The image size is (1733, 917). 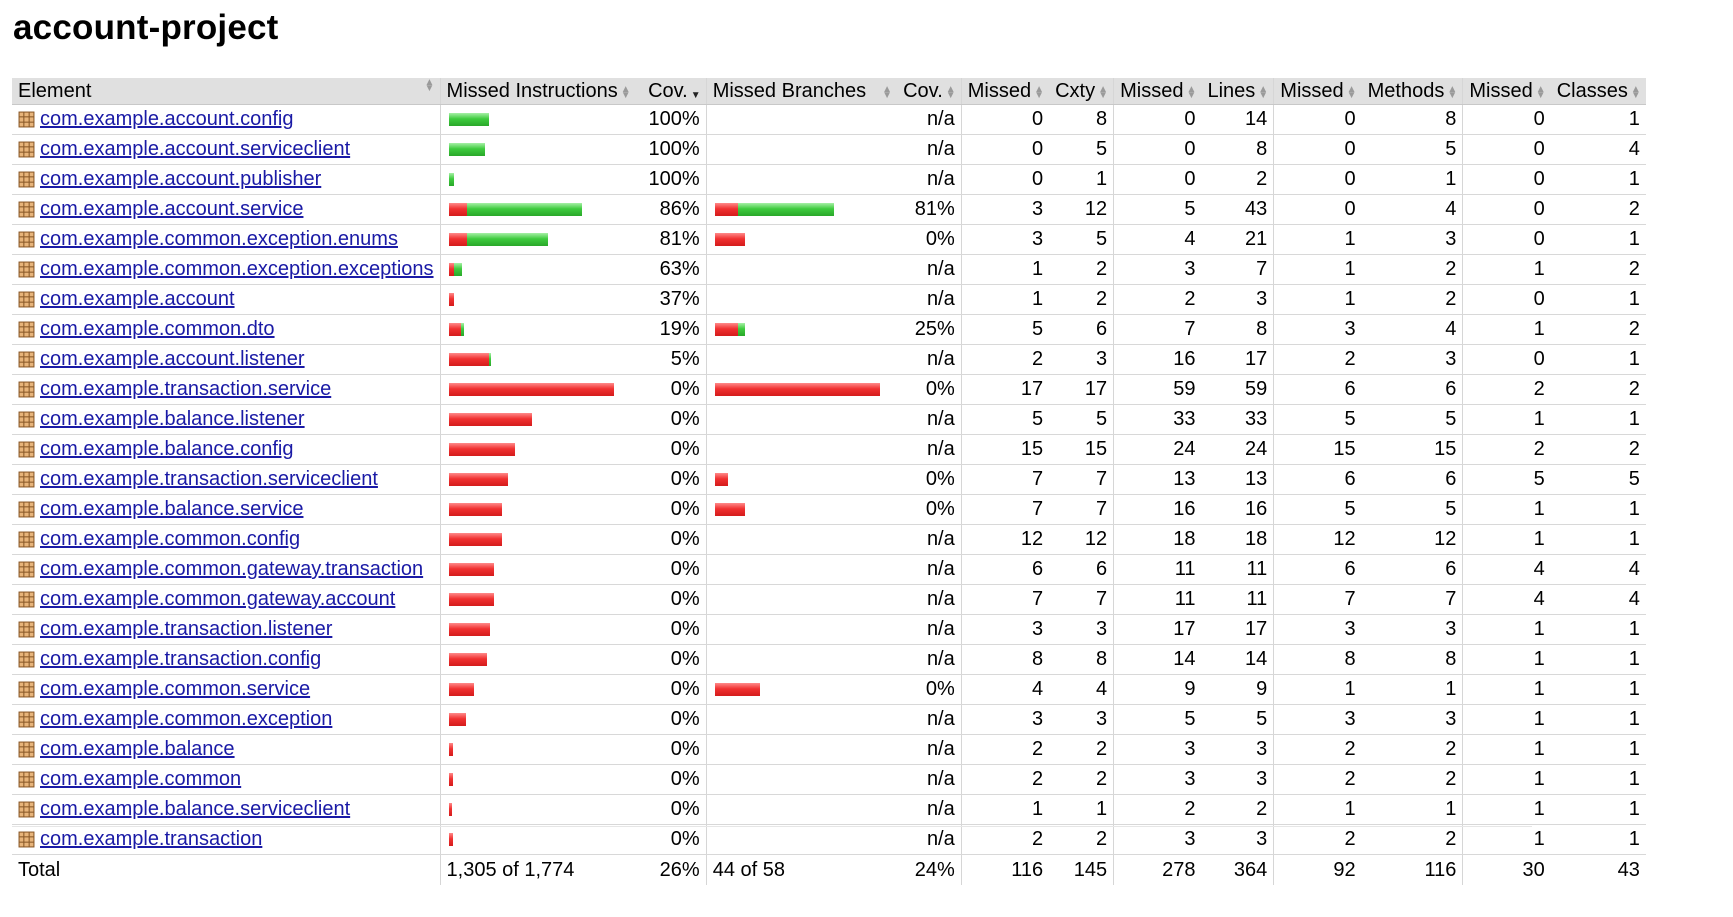 What do you see at coordinates (181, 659) in the screenshot?
I see `package-link: com.example.transaction.config` at bounding box center [181, 659].